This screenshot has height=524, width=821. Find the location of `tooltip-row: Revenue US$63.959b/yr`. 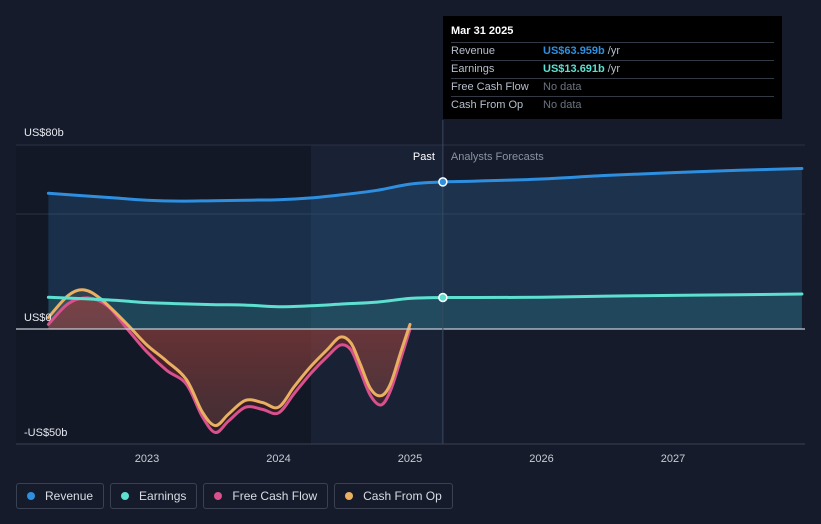

tooltip-row: Revenue US$63.959b/yr is located at coordinates (612, 51).